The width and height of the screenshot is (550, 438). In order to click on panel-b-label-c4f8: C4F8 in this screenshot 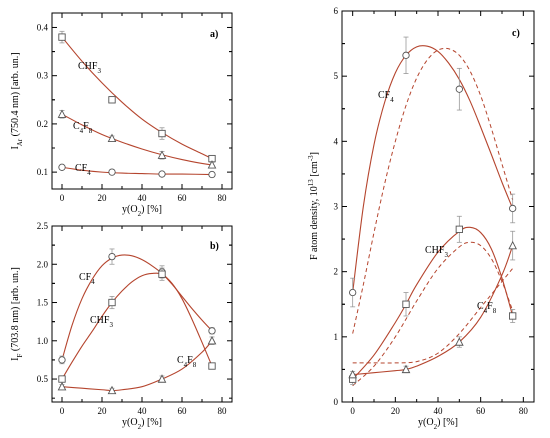, I will do `click(187, 362)`.